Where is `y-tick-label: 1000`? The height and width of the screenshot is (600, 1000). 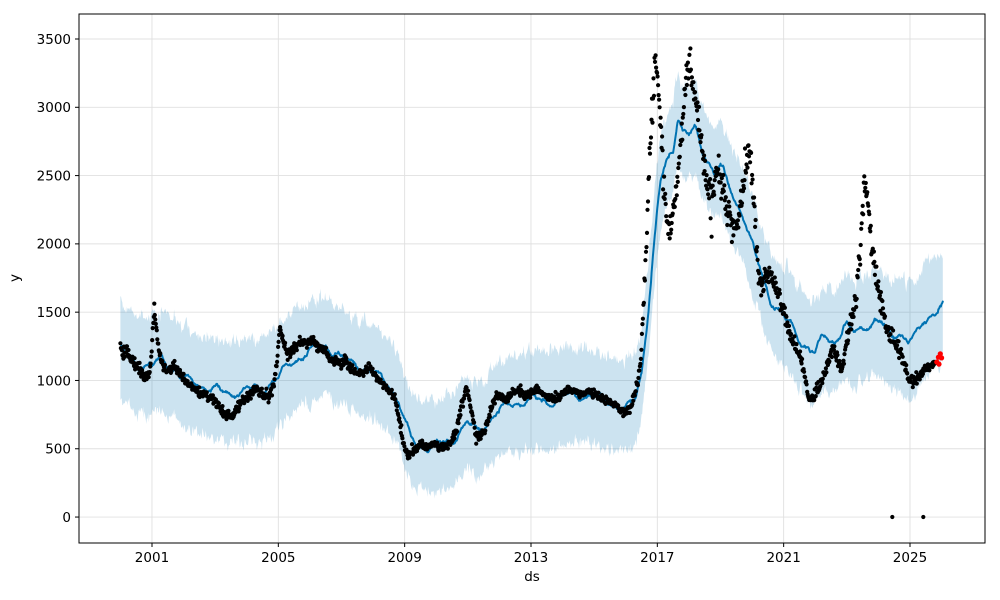
y-tick-label: 1000 is located at coordinates (54, 381).